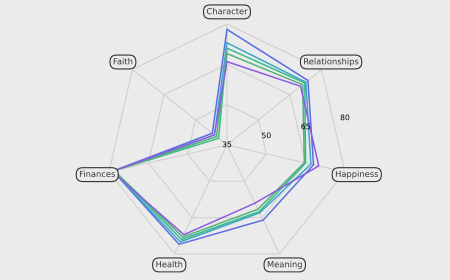 The image size is (450, 280). Describe the element at coordinates (123, 61) in the screenshot. I see `spoke-label: Faith` at that location.